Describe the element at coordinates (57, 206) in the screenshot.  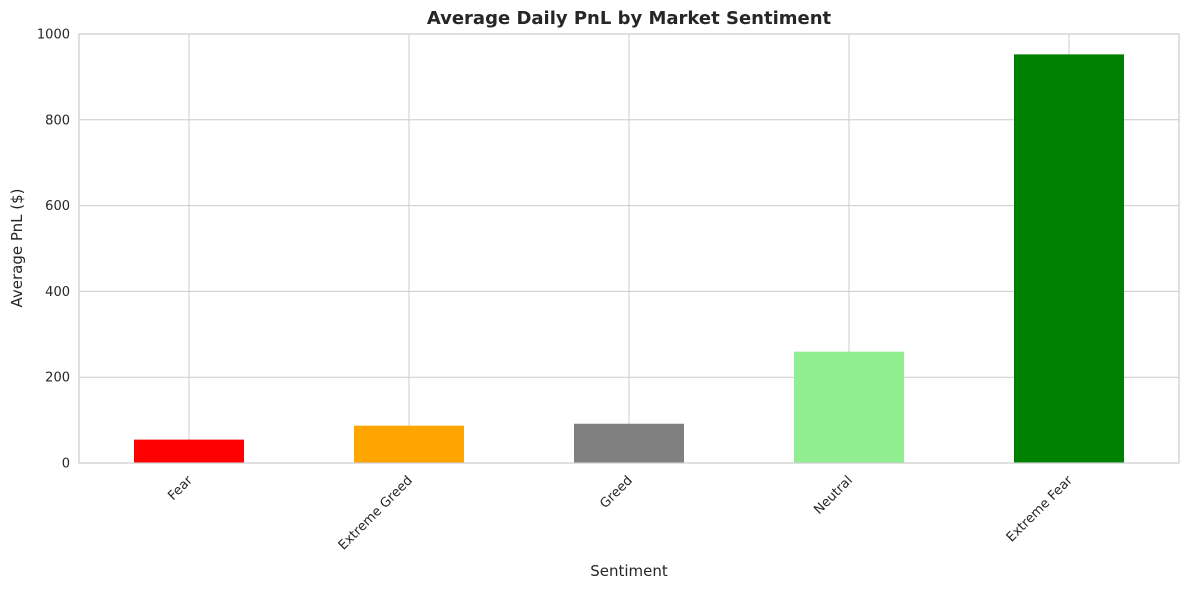
I see `y-tick-label: 600` at that location.